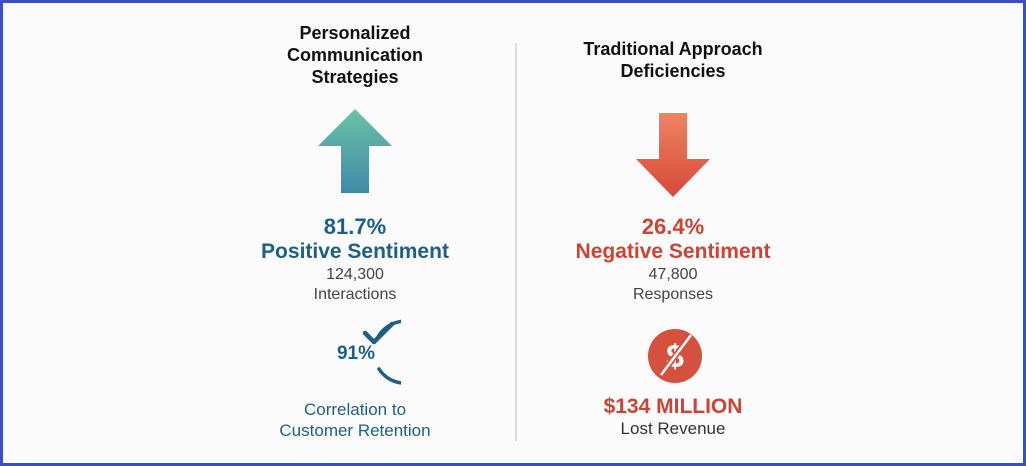 This screenshot has width=1026, height=466. I want to click on left-title: Personalized Communication Strategies, so click(355, 55).